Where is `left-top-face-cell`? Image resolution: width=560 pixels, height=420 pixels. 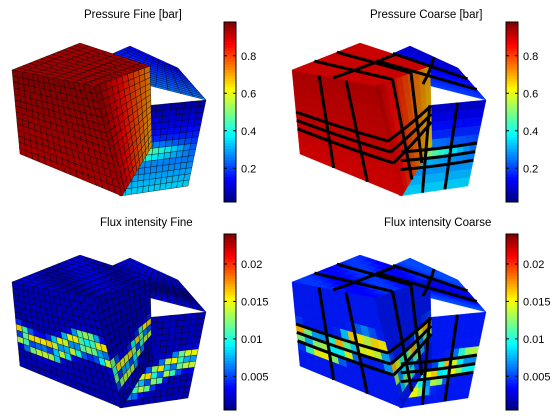
left-top-face-cell is located at coordinates (143, 277).